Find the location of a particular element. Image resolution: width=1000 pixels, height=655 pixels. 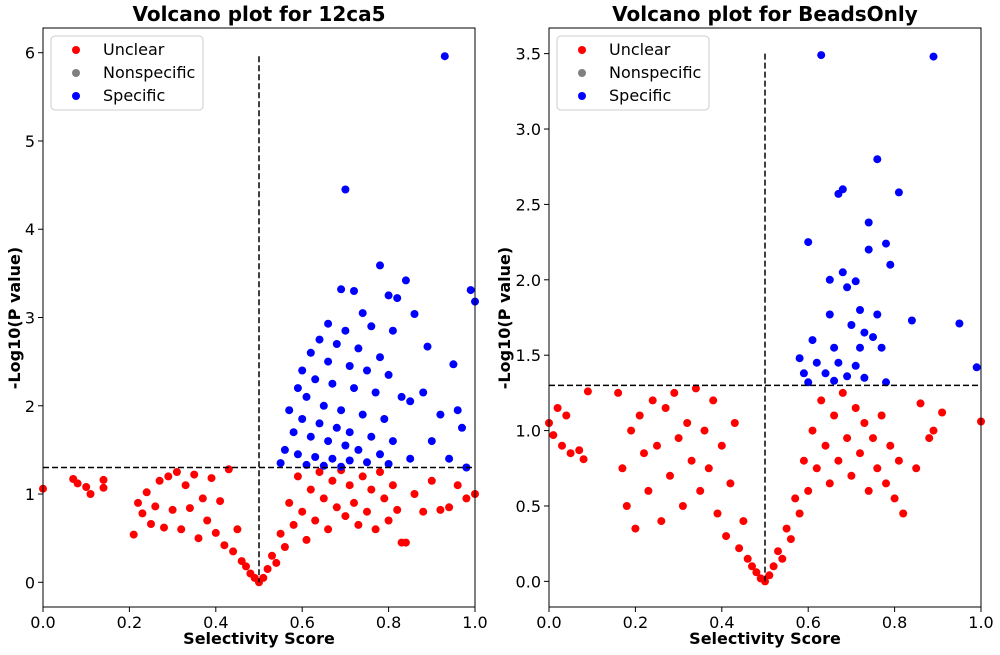

y-tick-label-1: 1 is located at coordinates (30, 494).